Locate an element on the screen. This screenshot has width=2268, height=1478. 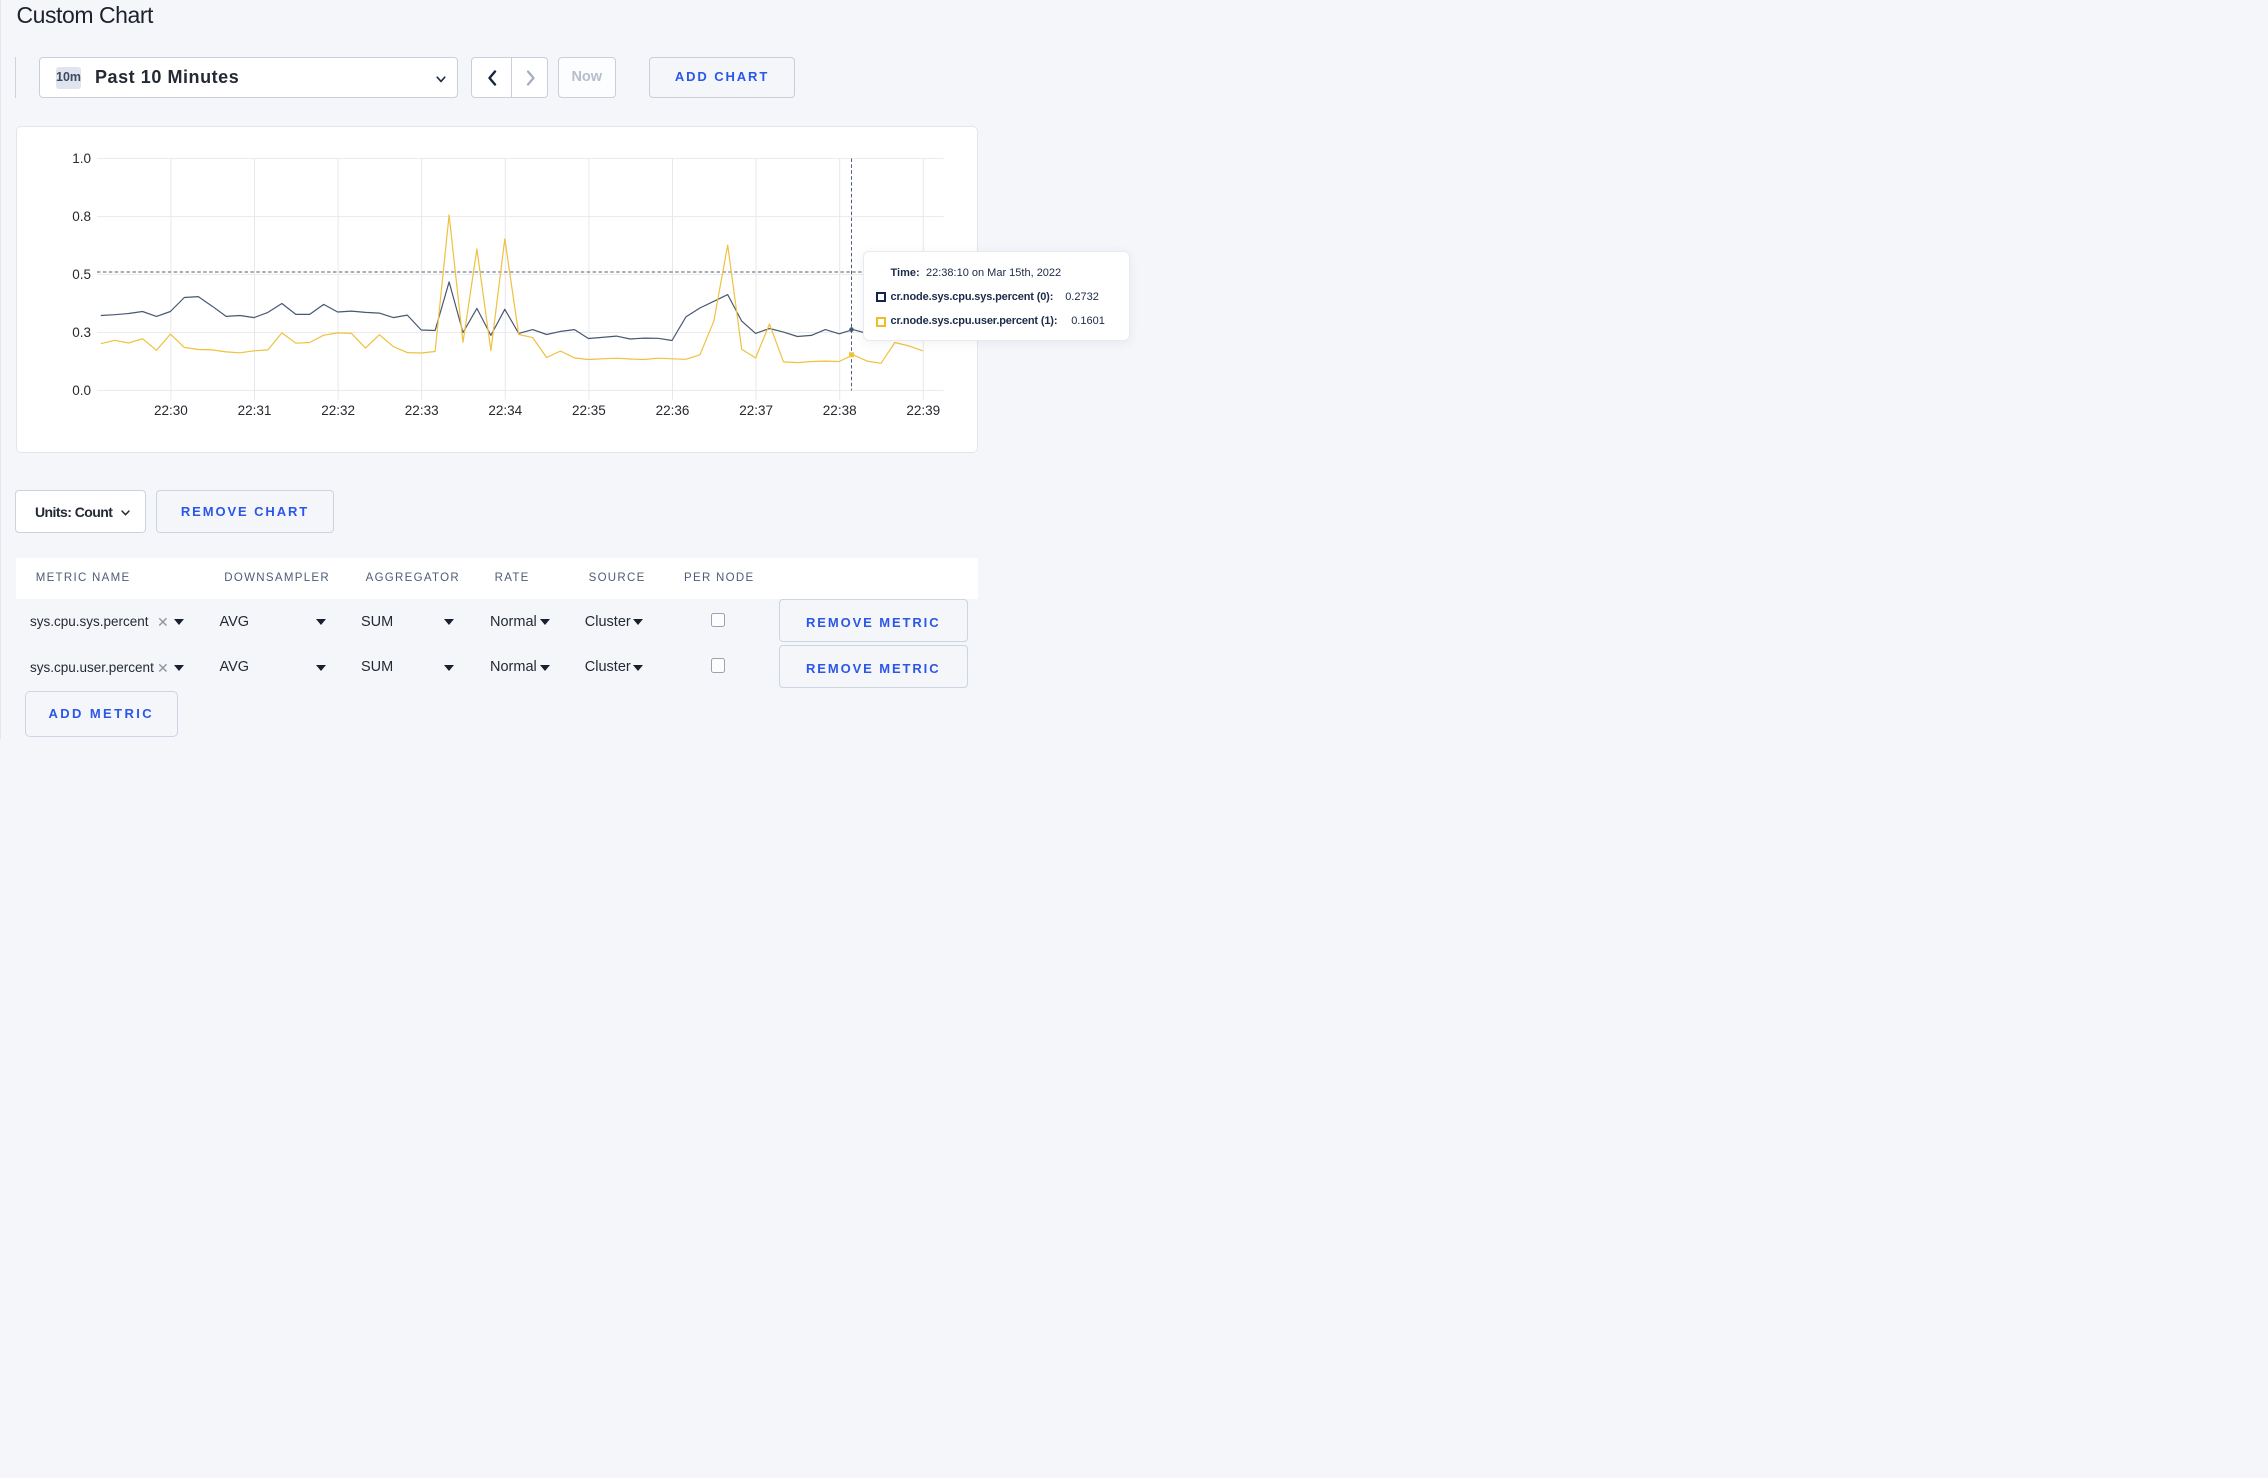
svg-text: 0.8 is located at coordinates (81, 216).